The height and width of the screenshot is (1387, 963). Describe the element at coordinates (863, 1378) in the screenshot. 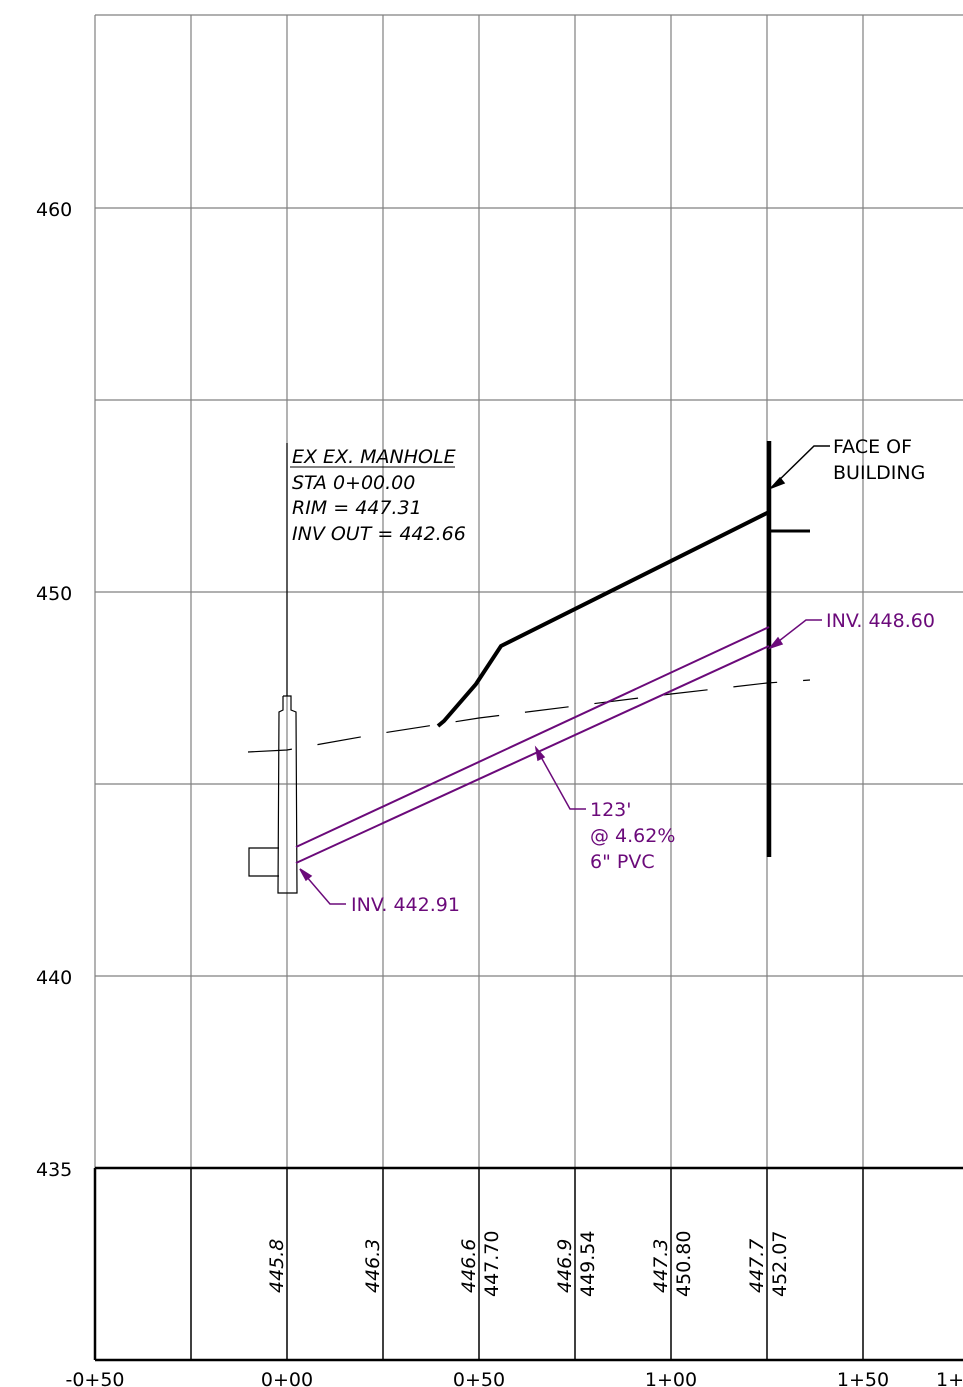

I see `x-tick-label: 1+50` at that location.